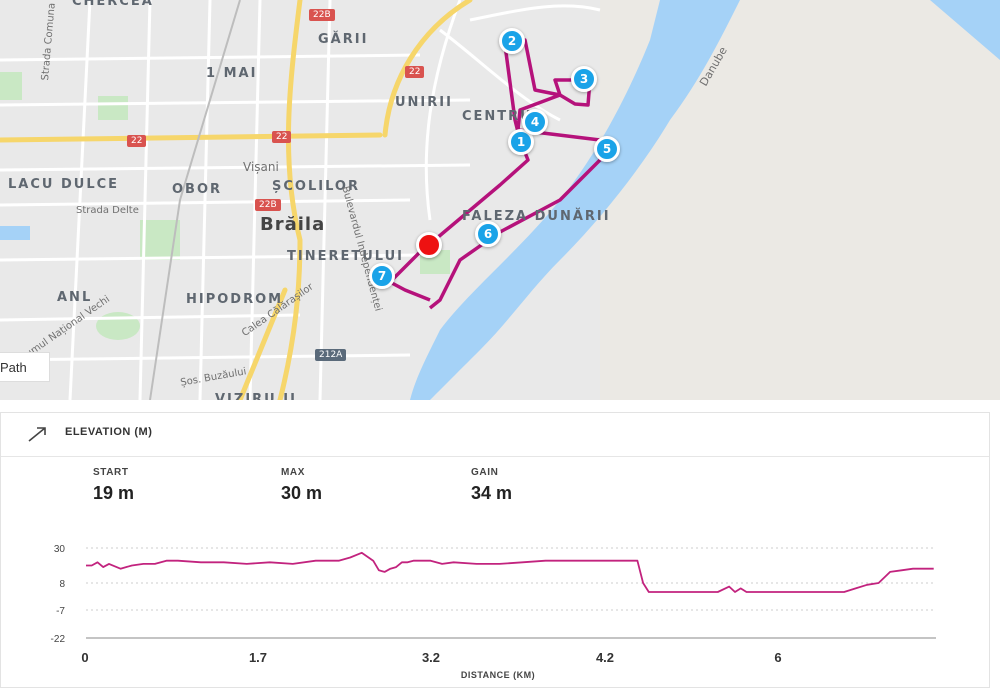 The image size is (1000, 689). I want to click on district-label: UNIRII, so click(424, 102).